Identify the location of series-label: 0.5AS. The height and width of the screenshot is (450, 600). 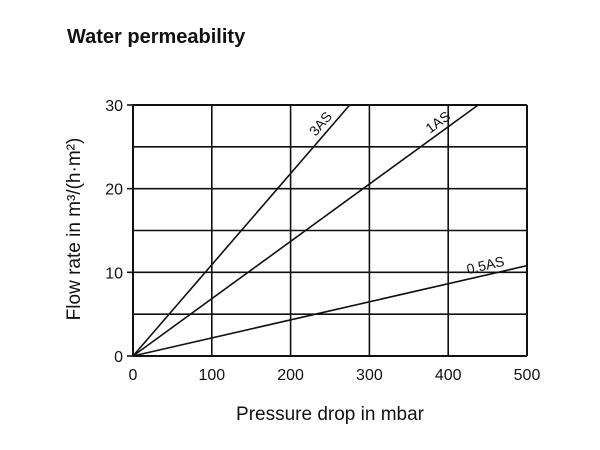
(485, 265).